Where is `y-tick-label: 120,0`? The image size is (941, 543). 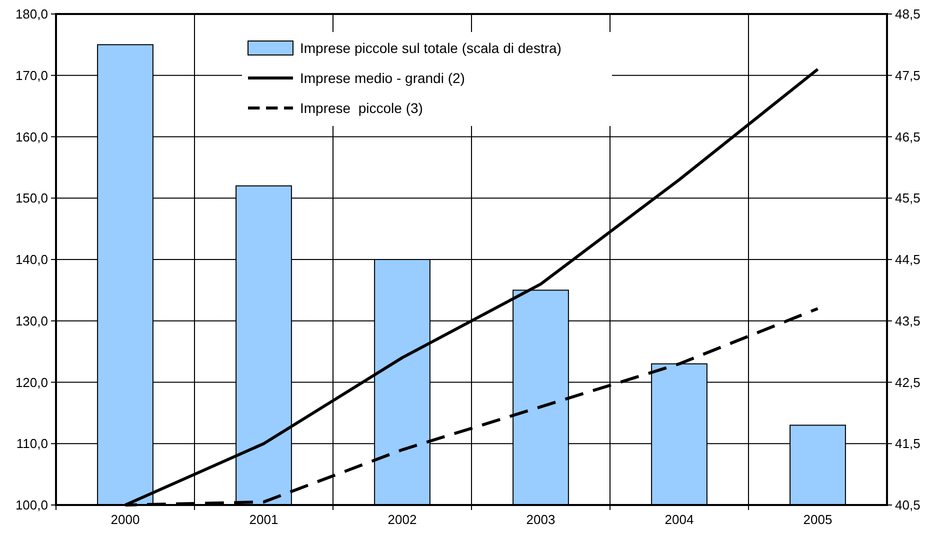
y-tick-label: 120,0 is located at coordinates (31, 382).